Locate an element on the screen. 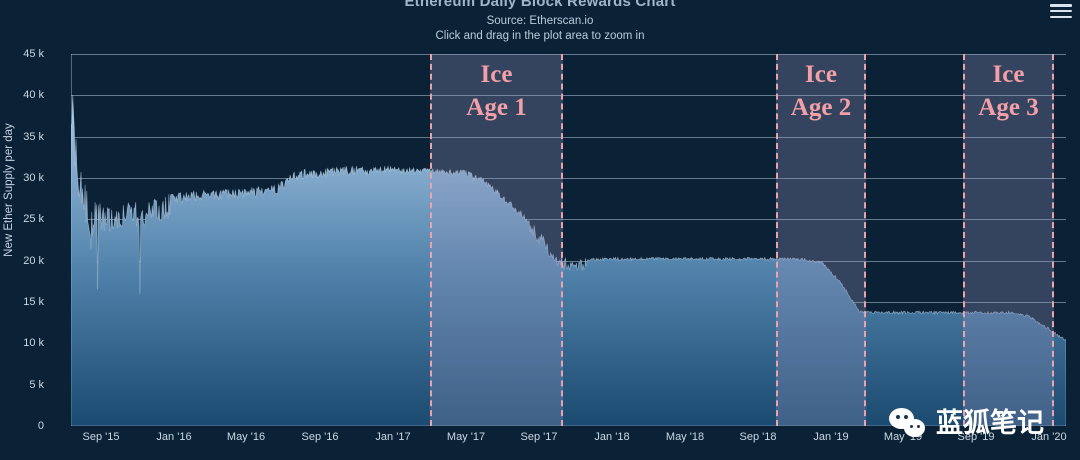 The height and width of the screenshot is (460, 1080). x-tick-label: Jan '16 is located at coordinates (174, 437).